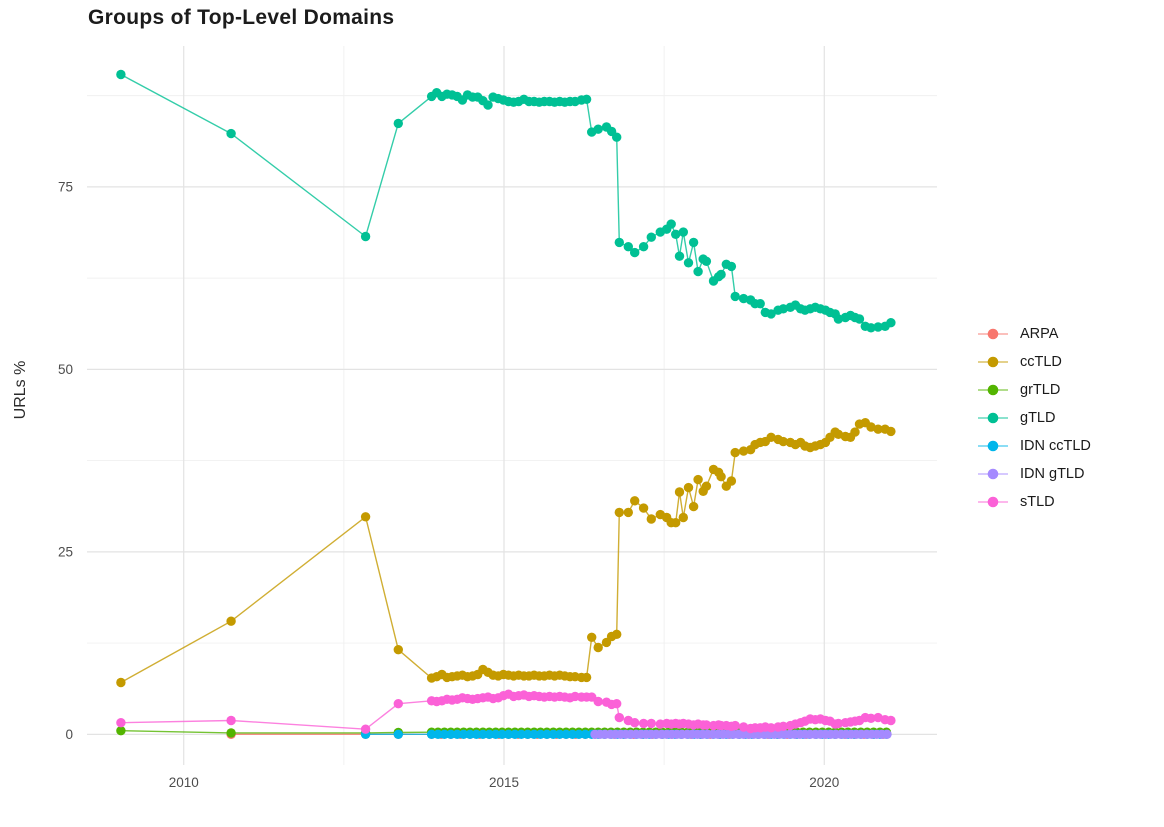  Describe the element at coordinates (1052, 474) in the screenshot. I see `legend-label: IDN gTLD` at that location.